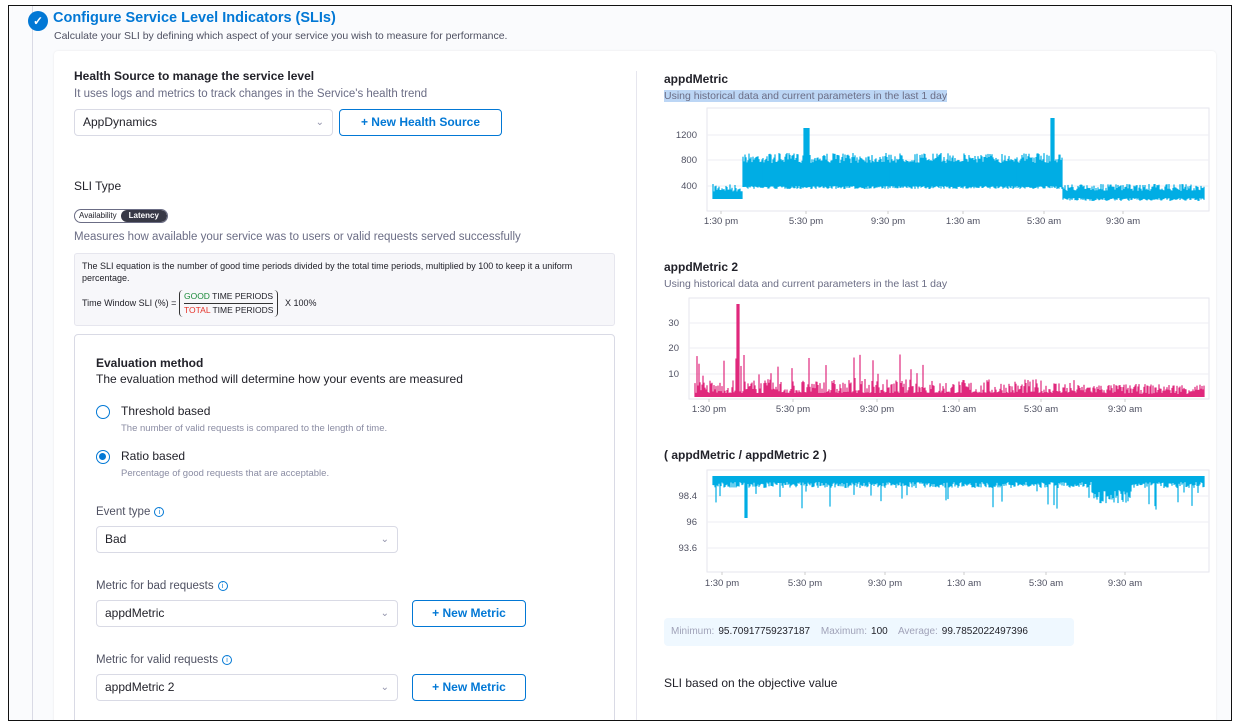  Describe the element at coordinates (247, 613) in the screenshot. I see `bad-metric-select: appdMetric ⌄` at that location.